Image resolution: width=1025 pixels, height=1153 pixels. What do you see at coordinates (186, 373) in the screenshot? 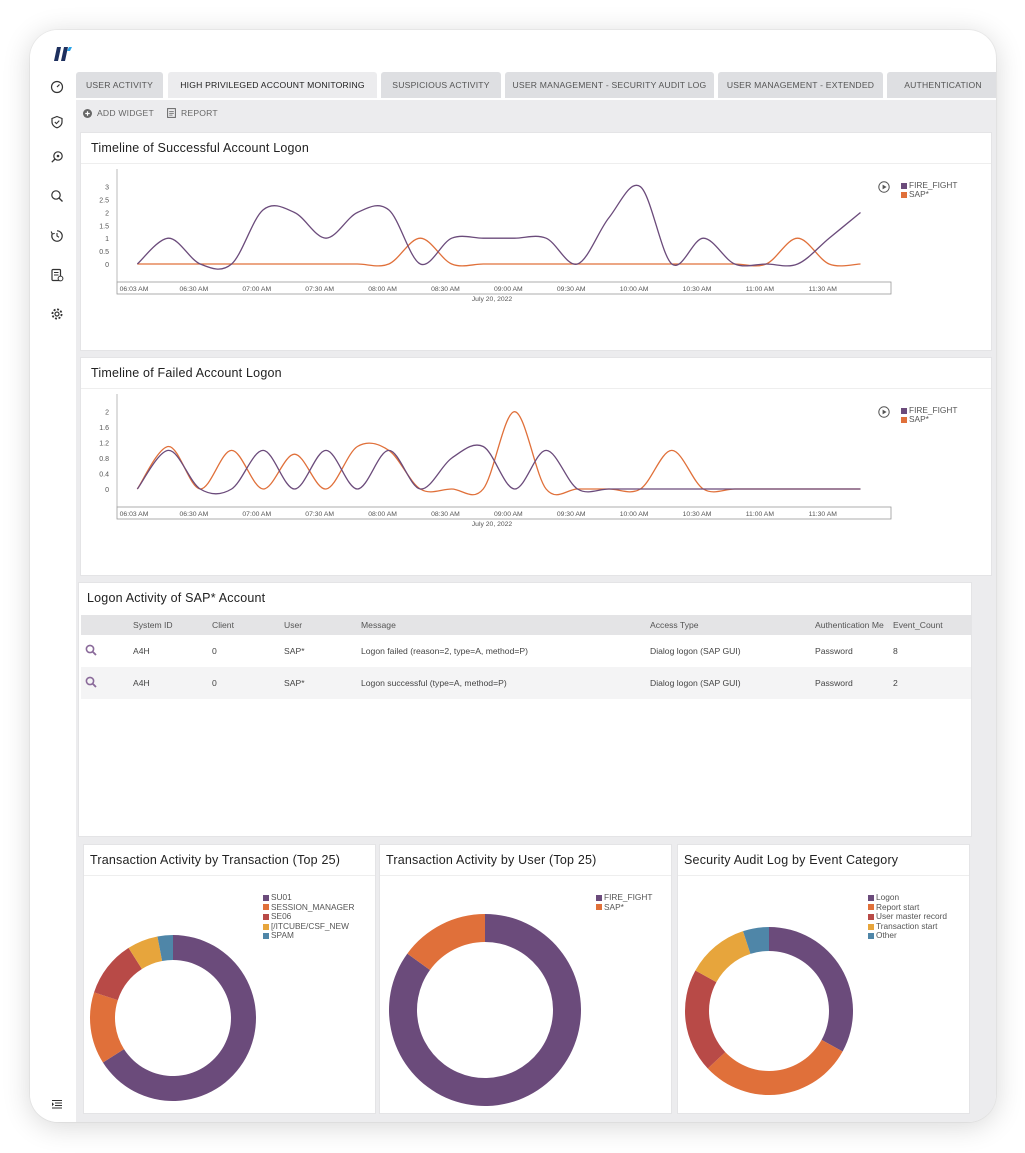
I see `panel-title: Timeline of Failed Account Logon` at bounding box center [186, 373].